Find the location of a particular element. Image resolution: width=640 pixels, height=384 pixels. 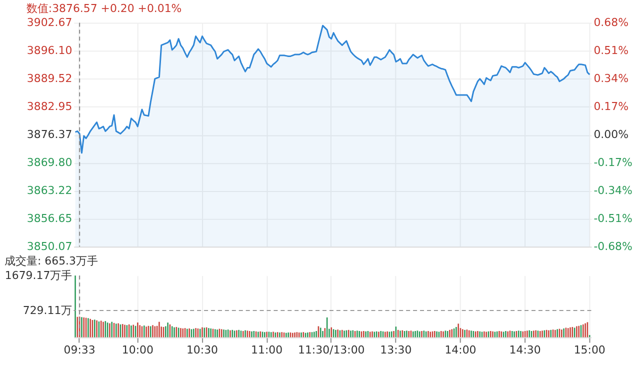

x-tick-label: 10:00 is located at coordinates (138, 350).